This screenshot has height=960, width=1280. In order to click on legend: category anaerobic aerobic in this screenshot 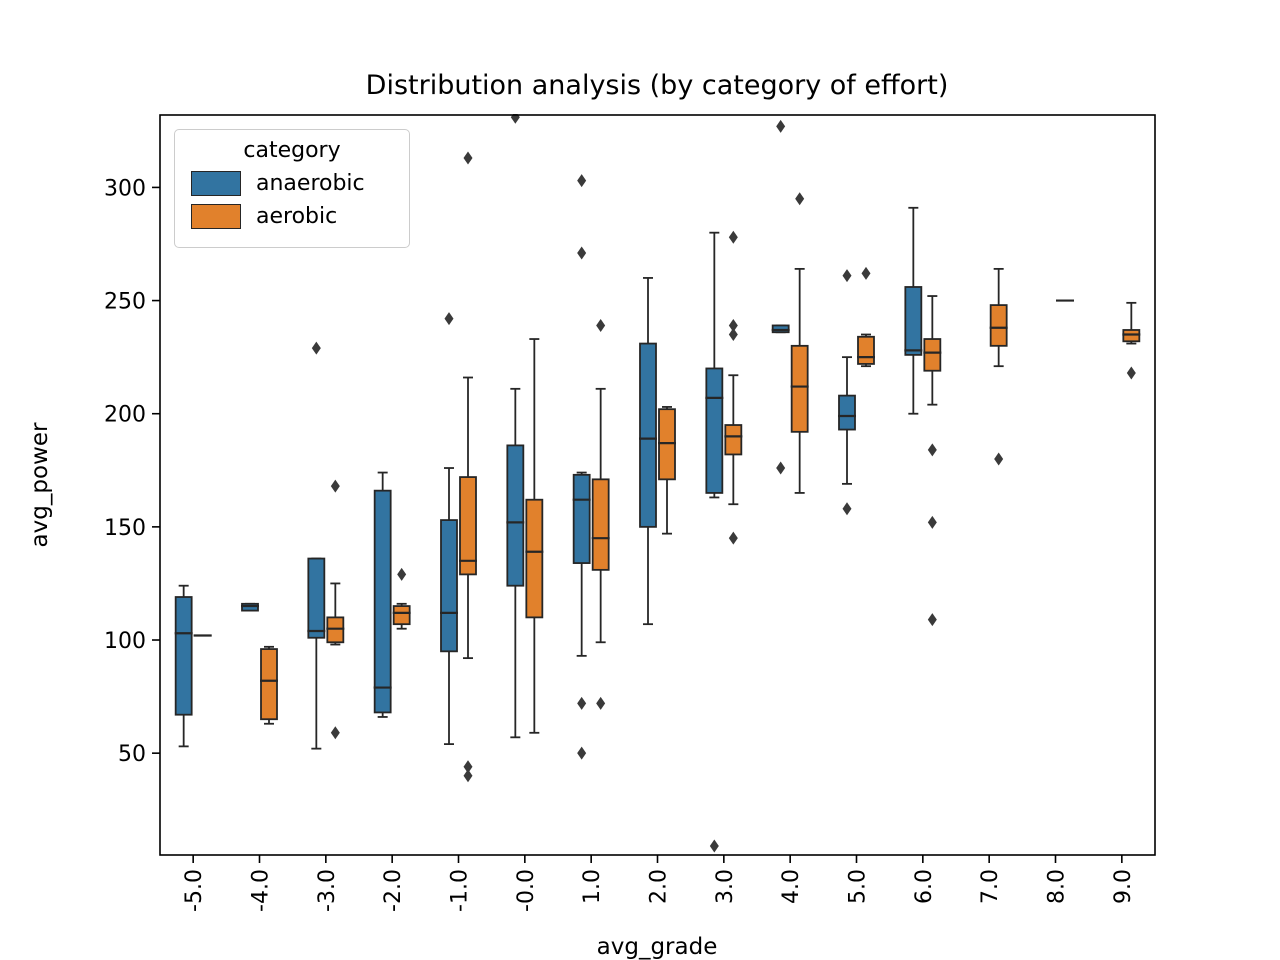, I will do `click(292, 188)`.